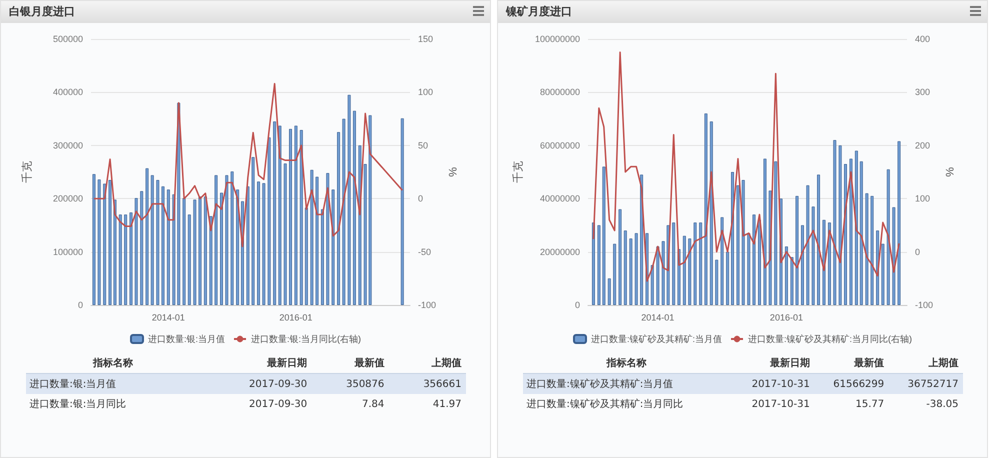 The image size is (989, 458). What do you see at coordinates (67, 145) in the screenshot?
I see `y-tick-label: 300000` at bounding box center [67, 145].